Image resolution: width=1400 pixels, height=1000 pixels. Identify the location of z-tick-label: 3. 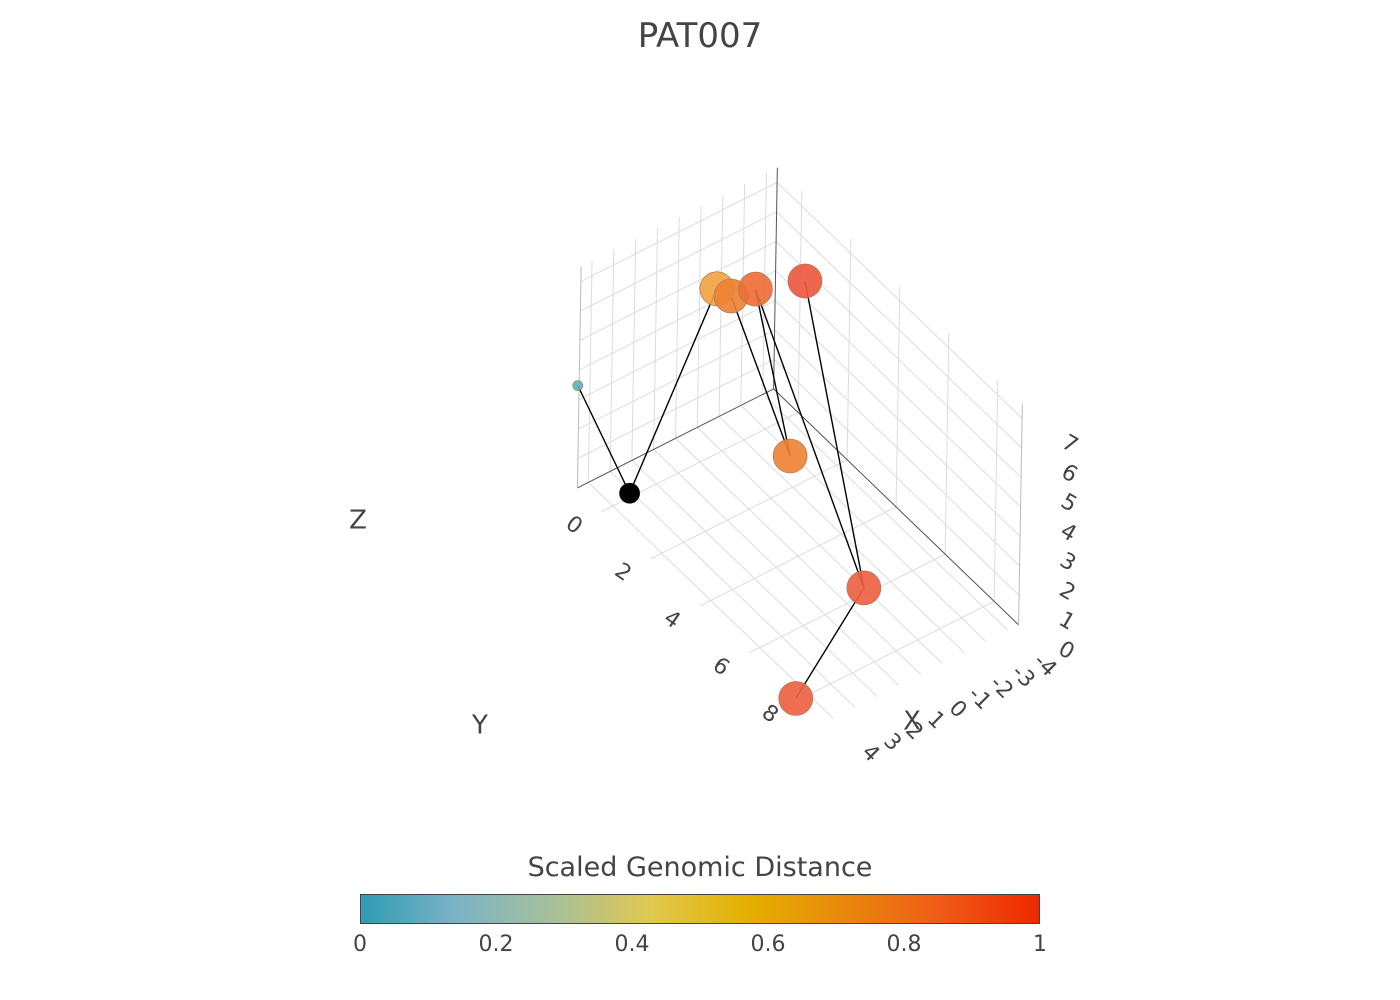
(1067, 562).